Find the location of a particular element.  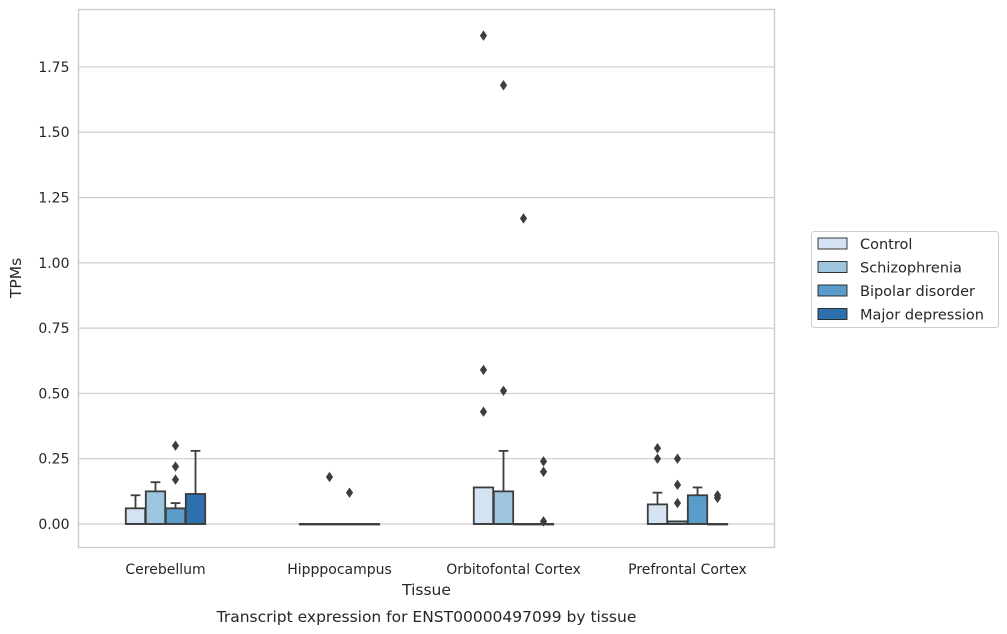

x-tick-label: Orbitofontal Cortex is located at coordinates (513, 570).